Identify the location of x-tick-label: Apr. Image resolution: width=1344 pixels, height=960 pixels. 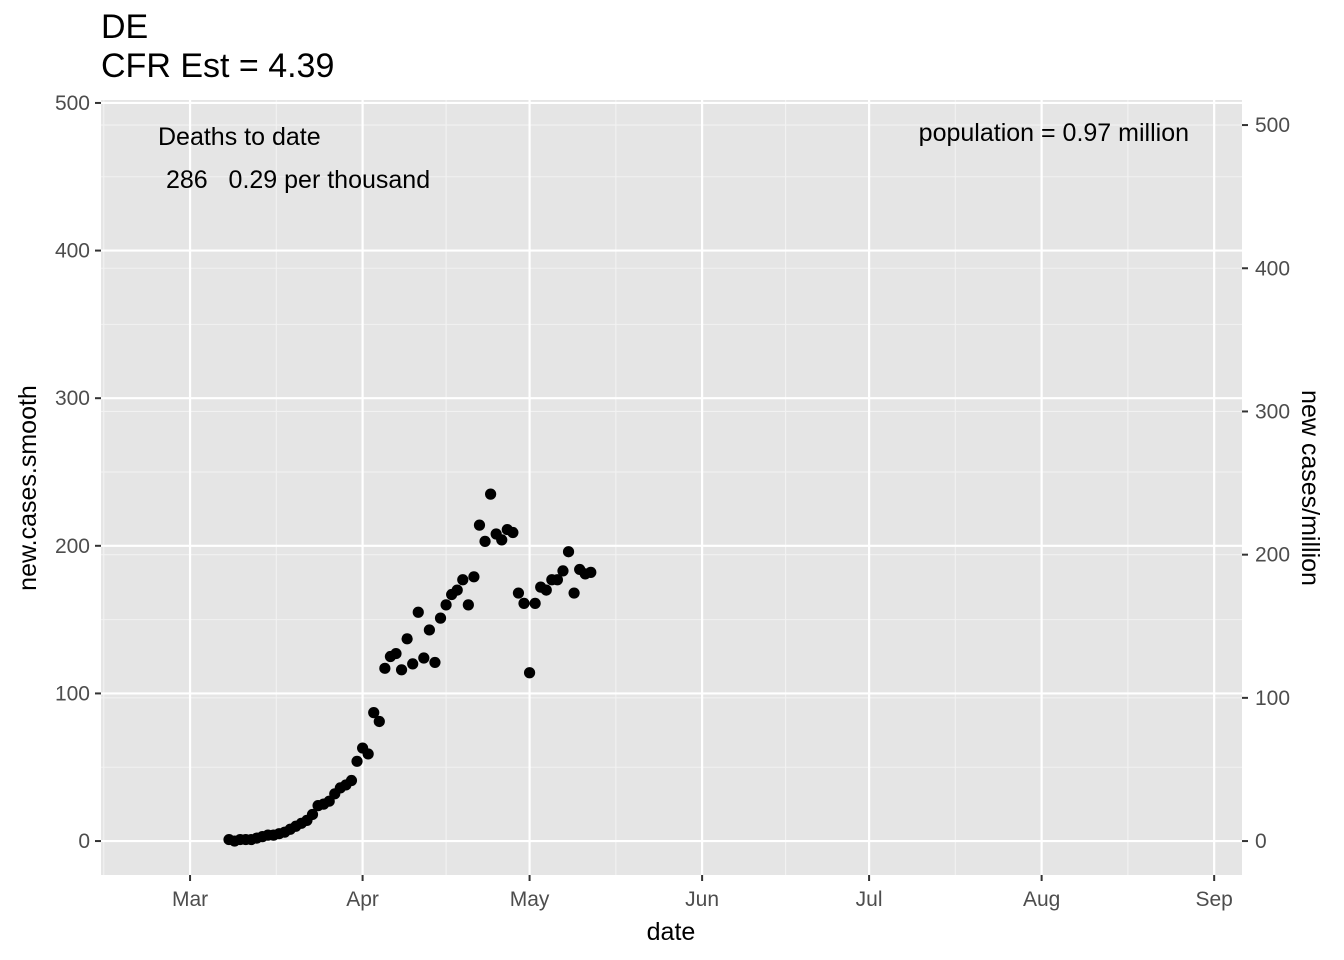
(362, 899).